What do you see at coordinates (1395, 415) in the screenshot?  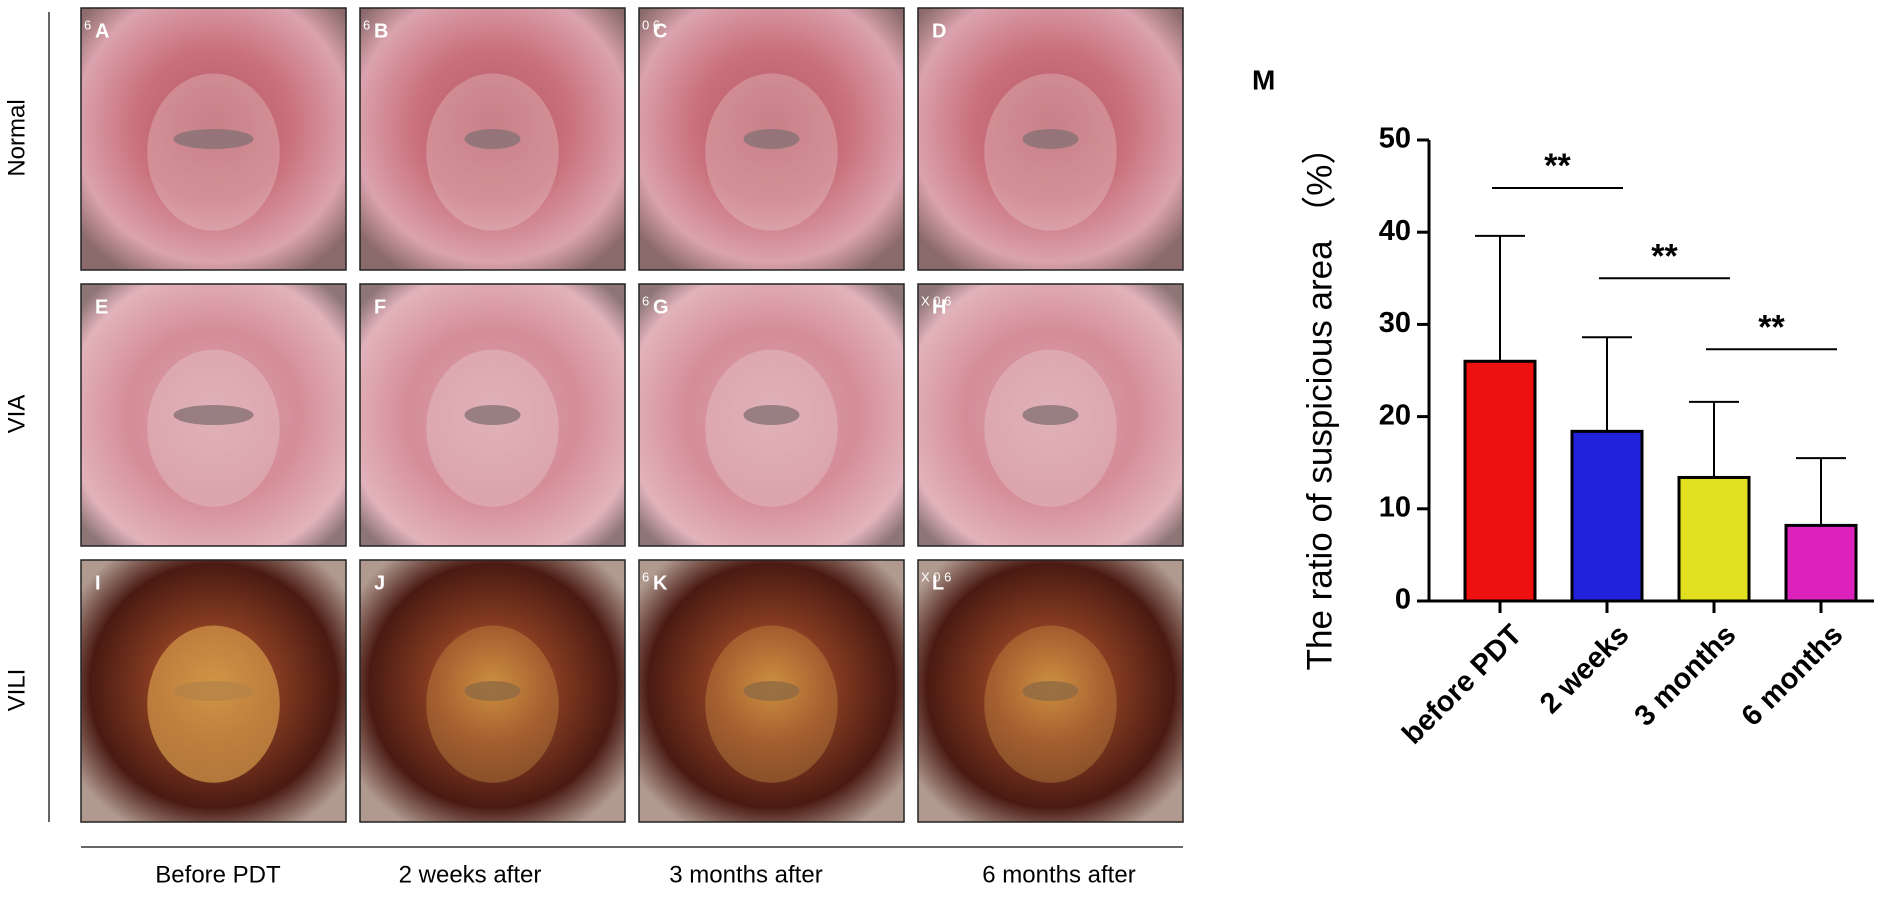 I see `y-tick-label: 20` at bounding box center [1395, 415].